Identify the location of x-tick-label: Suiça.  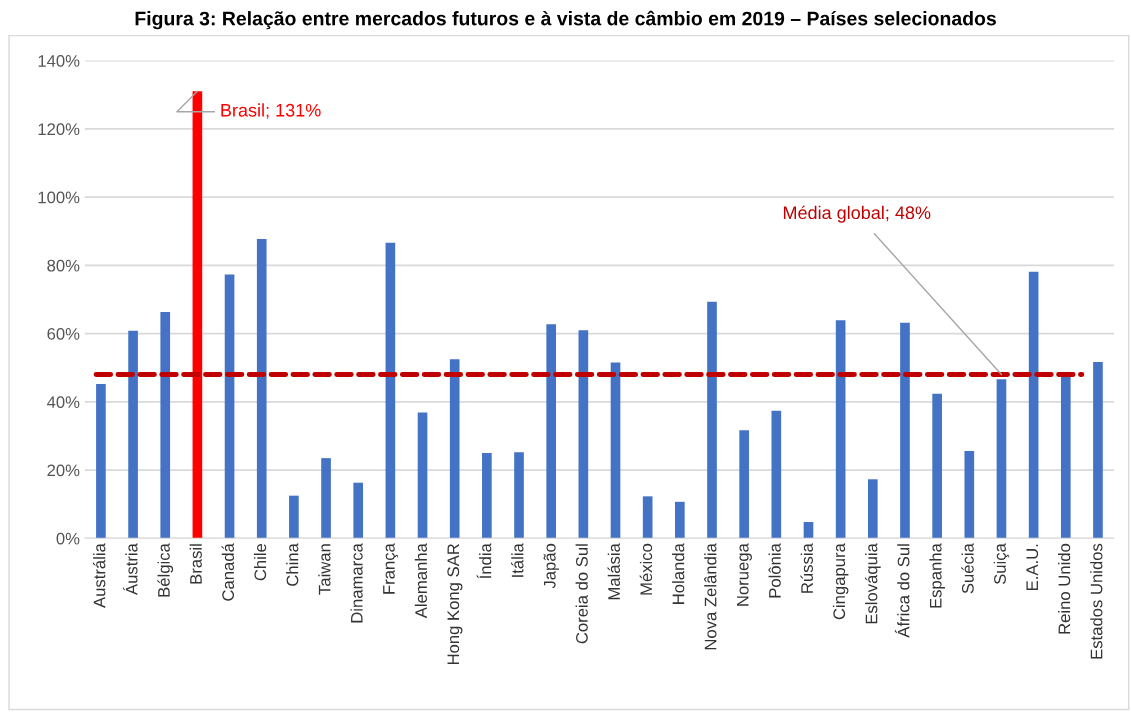
(1001, 564).